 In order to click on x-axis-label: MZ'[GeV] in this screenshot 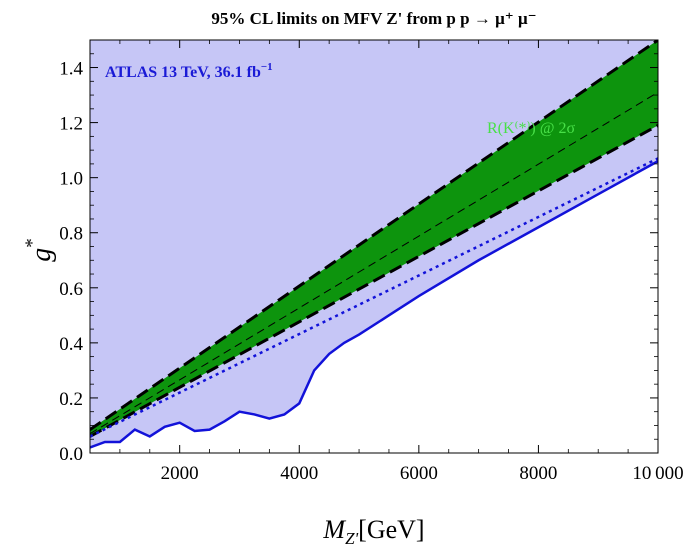, I will do `click(373, 531)`.